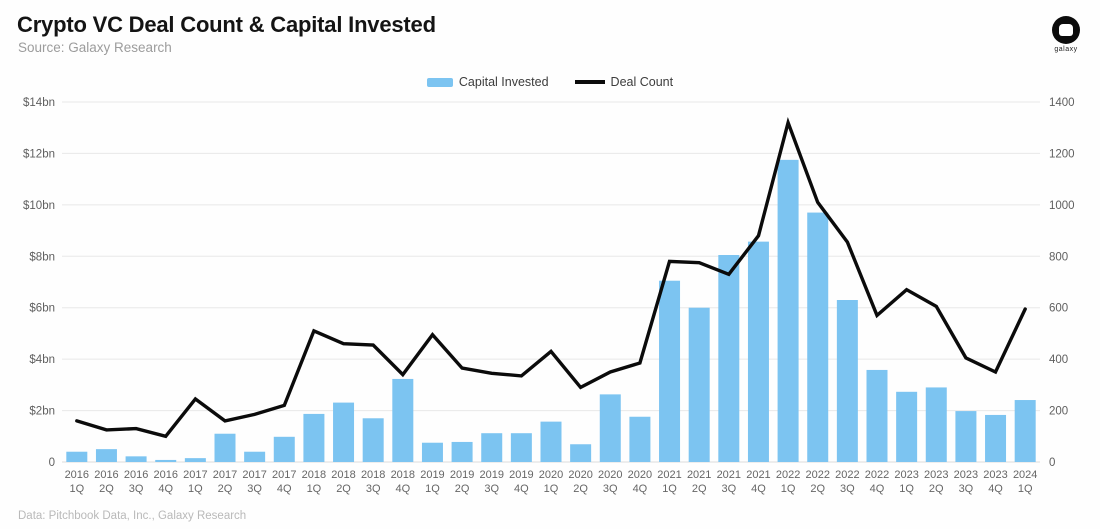  Describe the element at coordinates (491, 475) in the screenshot. I see `x-label-year-2019-3Q: 2019` at that location.